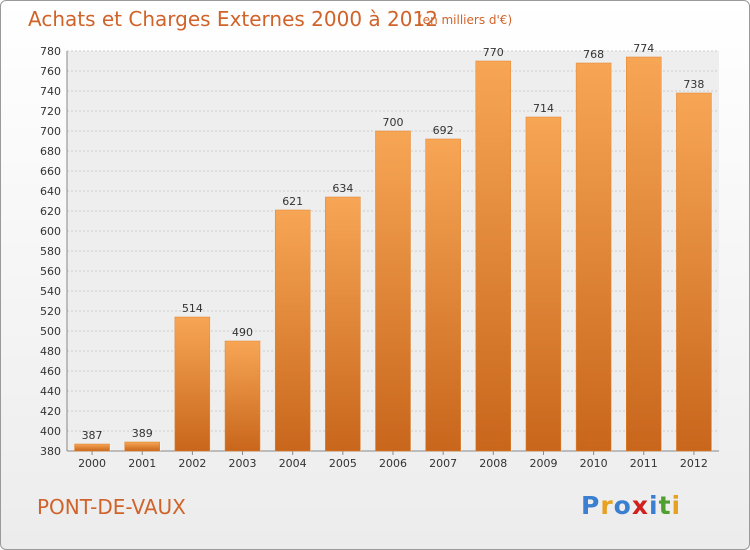 Image resolution: width=750 pixels, height=550 pixels. What do you see at coordinates (50, 151) in the screenshot?
I see `y-tick-label: 680` at bounding box center [50, 151].